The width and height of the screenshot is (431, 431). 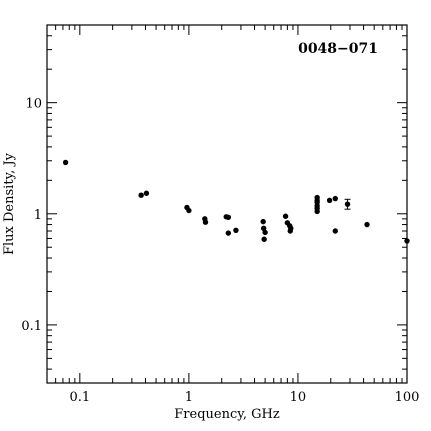 I want to click on x-axis-label: Frequency, GHz, so click(x=227, y=414).